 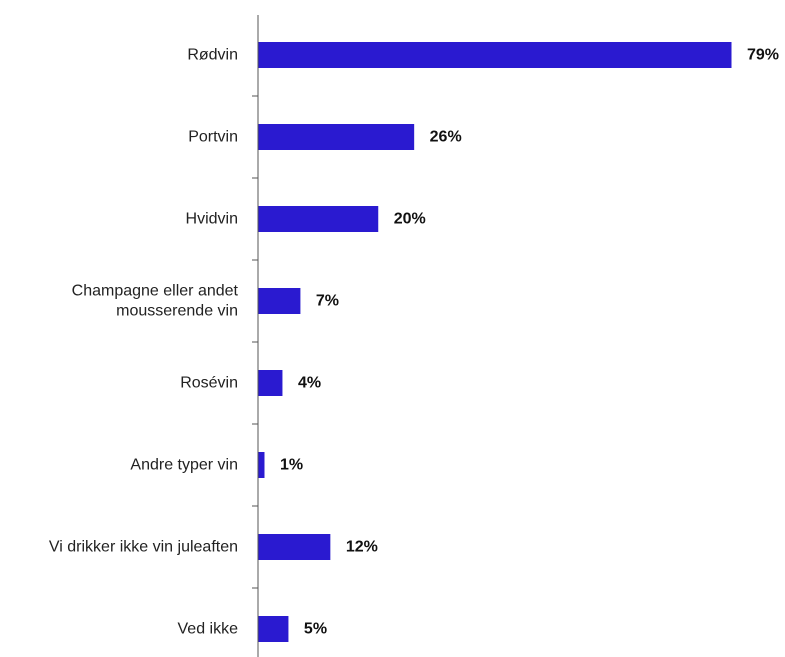 I want to click on category-label: Rosévin, so click(x=209, y=383).